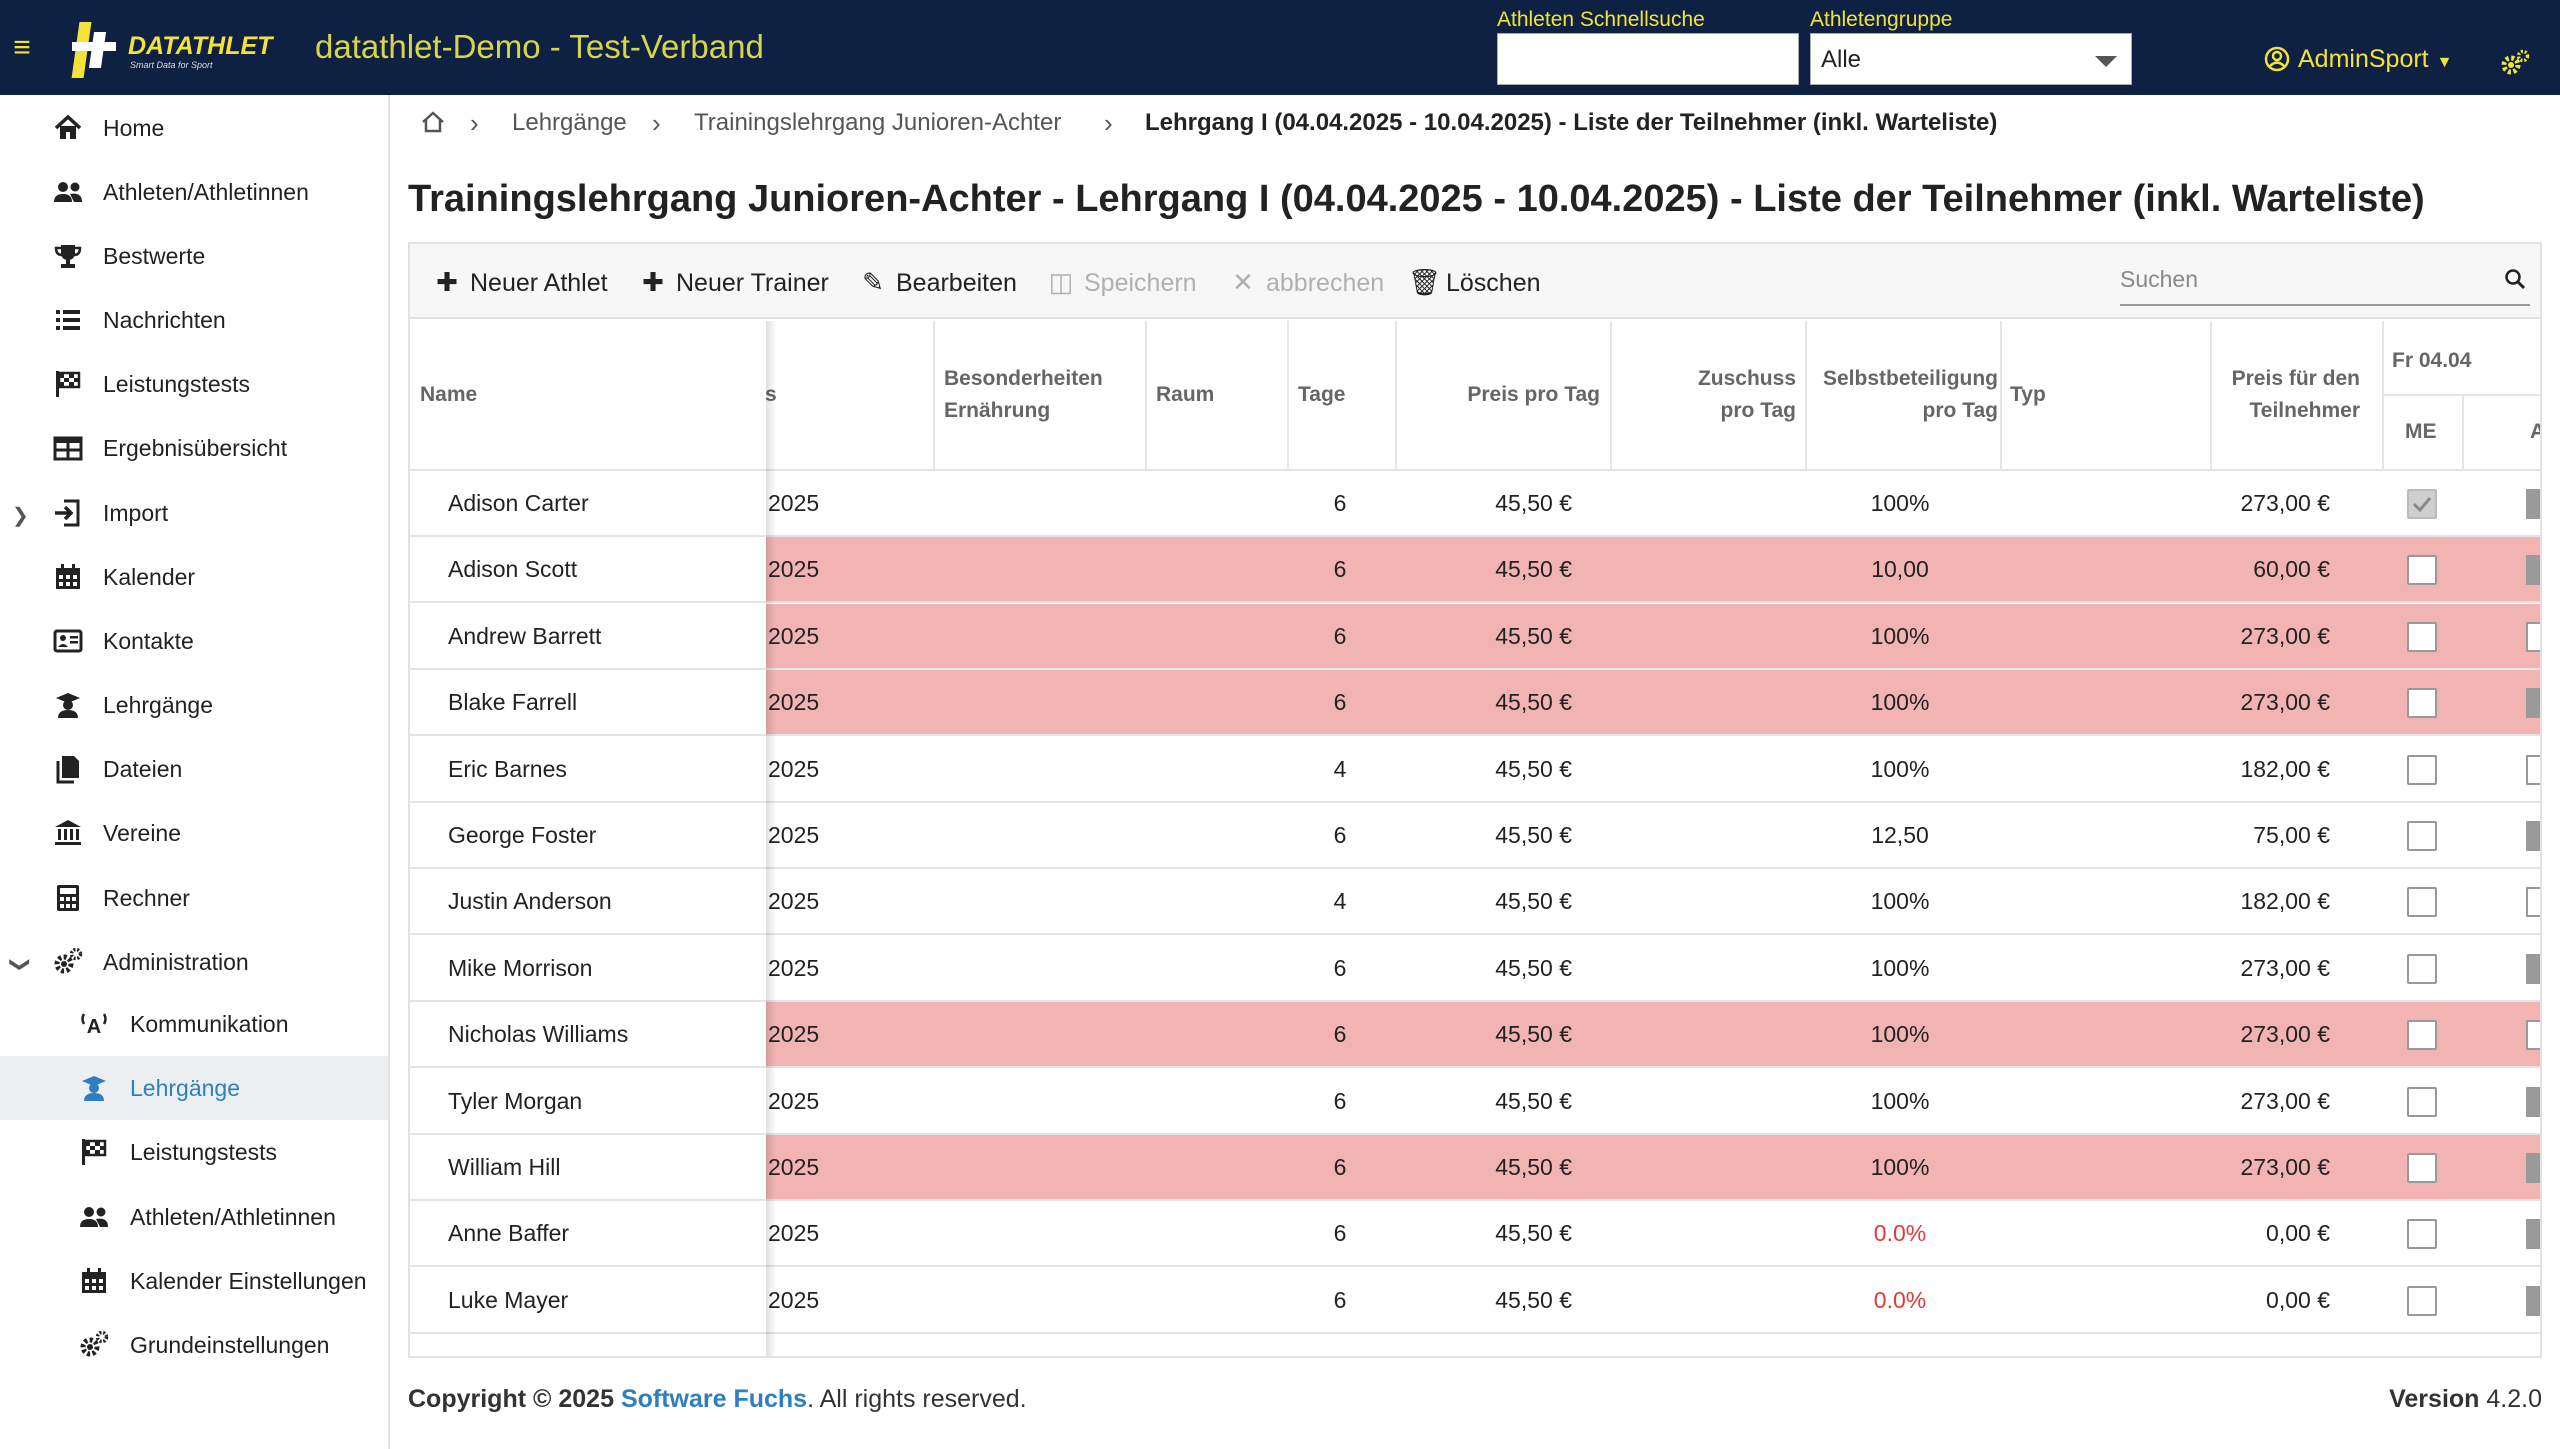  Describe the element at coordinates (194, 448) in the screenshot. I see `sidebar-item-ergebnisübersicht: Ergebnisübersicht` at that location.